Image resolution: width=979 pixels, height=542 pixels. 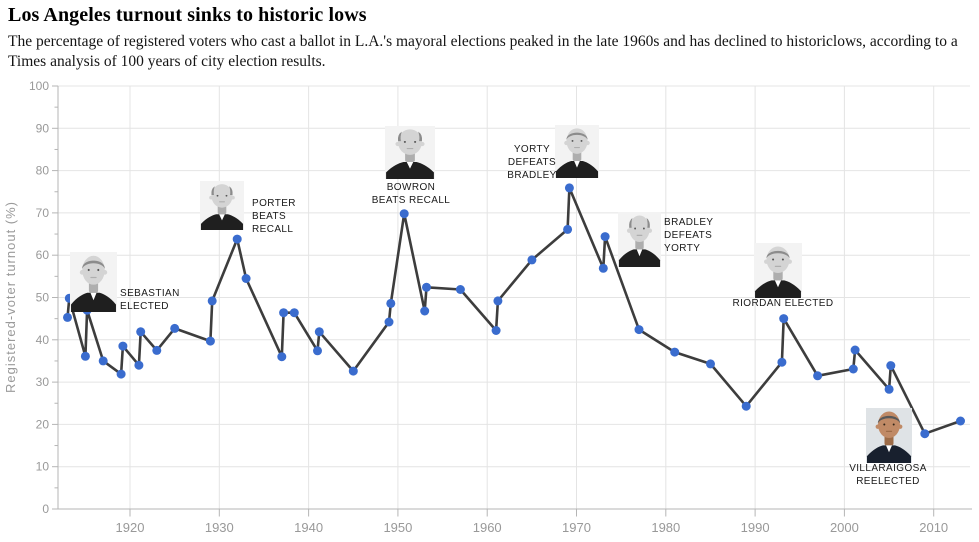 What do you see at coordinates (960, 421) in the screenshot?
I see `data-point-2013` at bounding box center [960, 421].